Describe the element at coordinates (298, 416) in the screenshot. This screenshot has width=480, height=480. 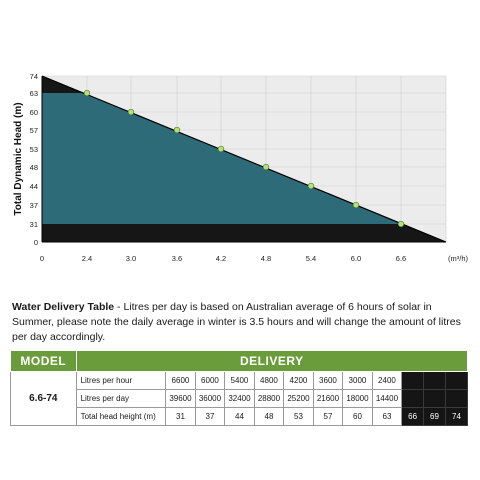
I see `value-cell: 53` at that location.